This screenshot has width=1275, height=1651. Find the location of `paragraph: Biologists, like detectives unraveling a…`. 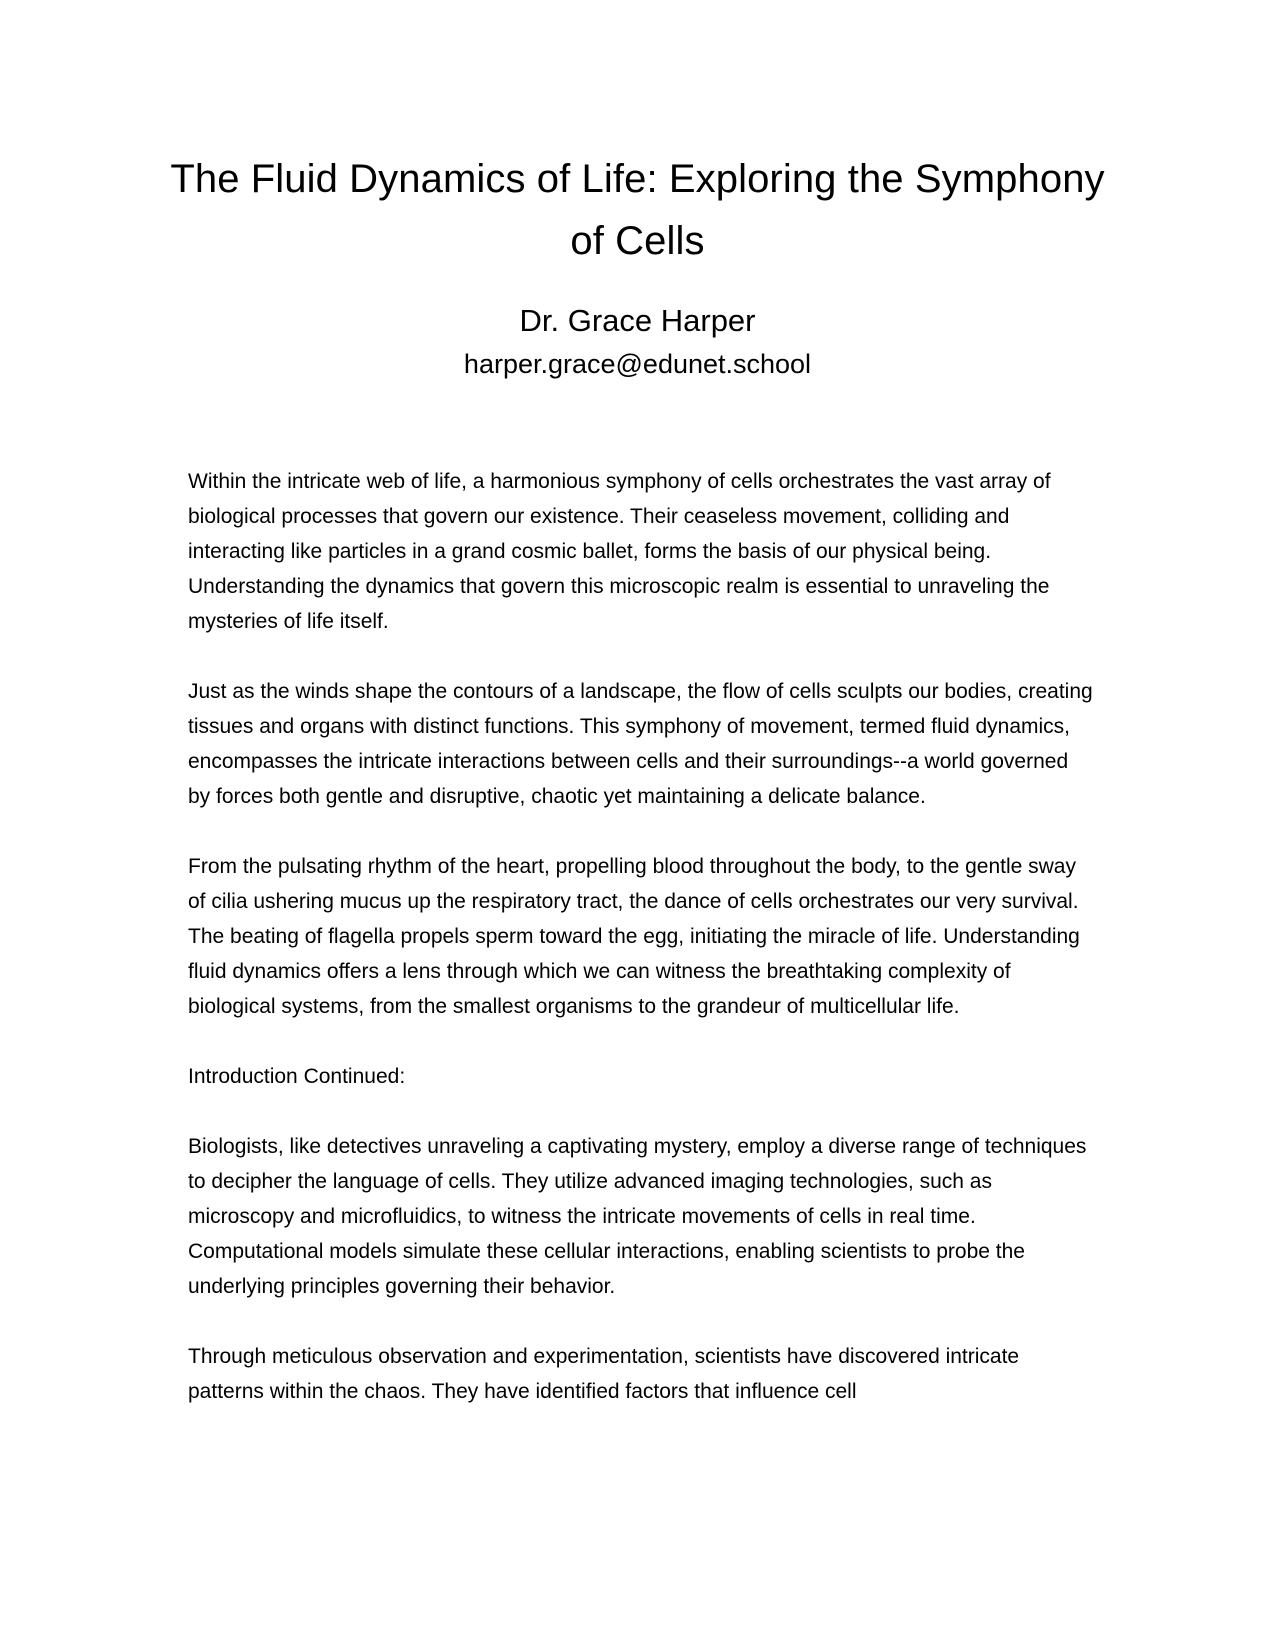

paragraph: Biologists, like detectives unraveling a… is located at coordinates (637, 1216).